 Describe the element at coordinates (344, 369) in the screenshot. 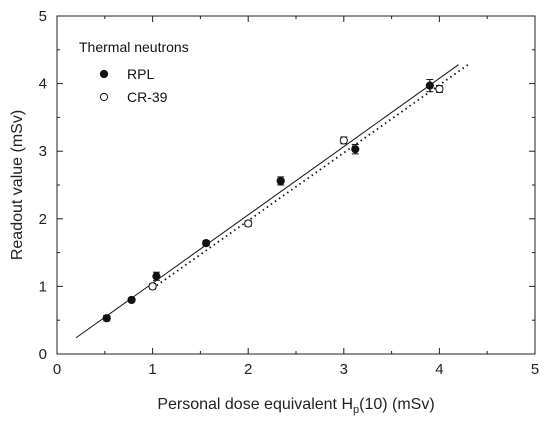

I see `x-tick-label: 3` at that location.